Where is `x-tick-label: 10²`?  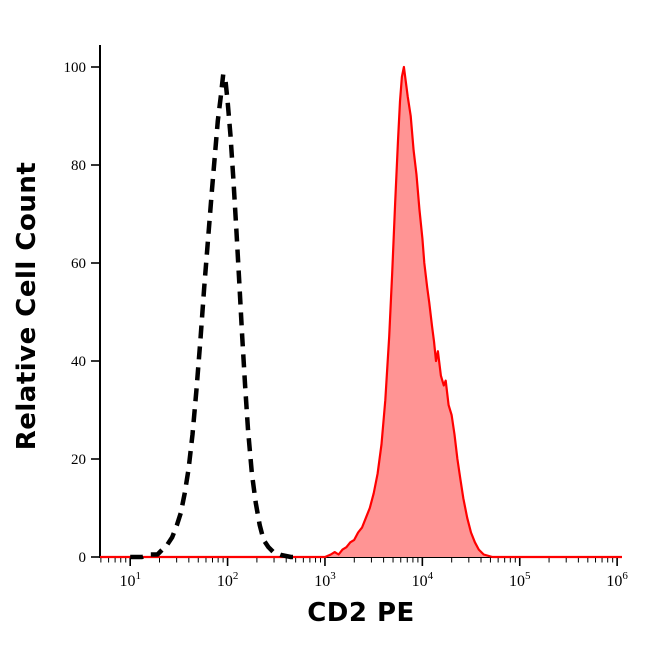 x-tick-label: 10² is located at coordinates (228, 580).